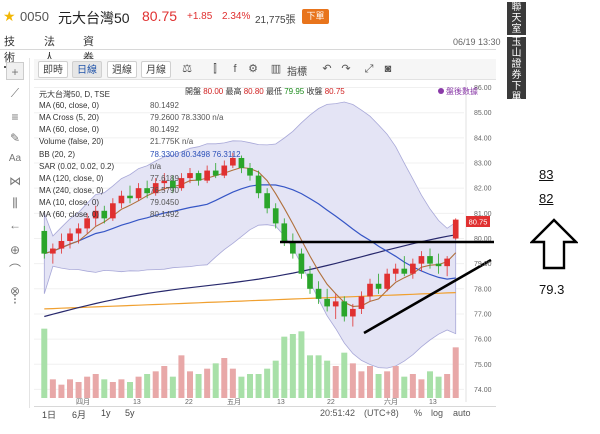  Describe the element at coordinates (483, 138) in the screenshot. I see `price-tick-label: 84.00` at that location.